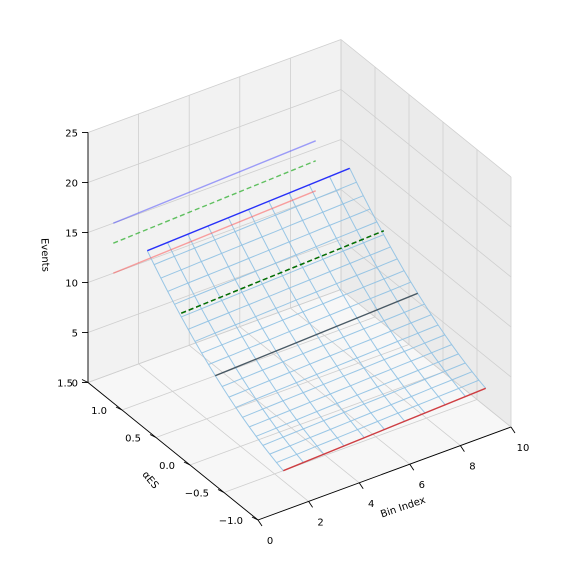 The image size is (579, 565). I want to click on y-tick-label: −0.5, so click(197, 494).